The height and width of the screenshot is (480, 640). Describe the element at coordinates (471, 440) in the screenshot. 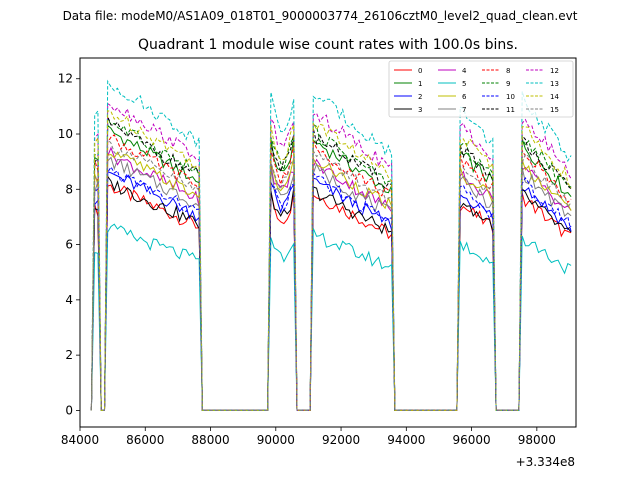

I see `x-tick-label: 96000` at that location.